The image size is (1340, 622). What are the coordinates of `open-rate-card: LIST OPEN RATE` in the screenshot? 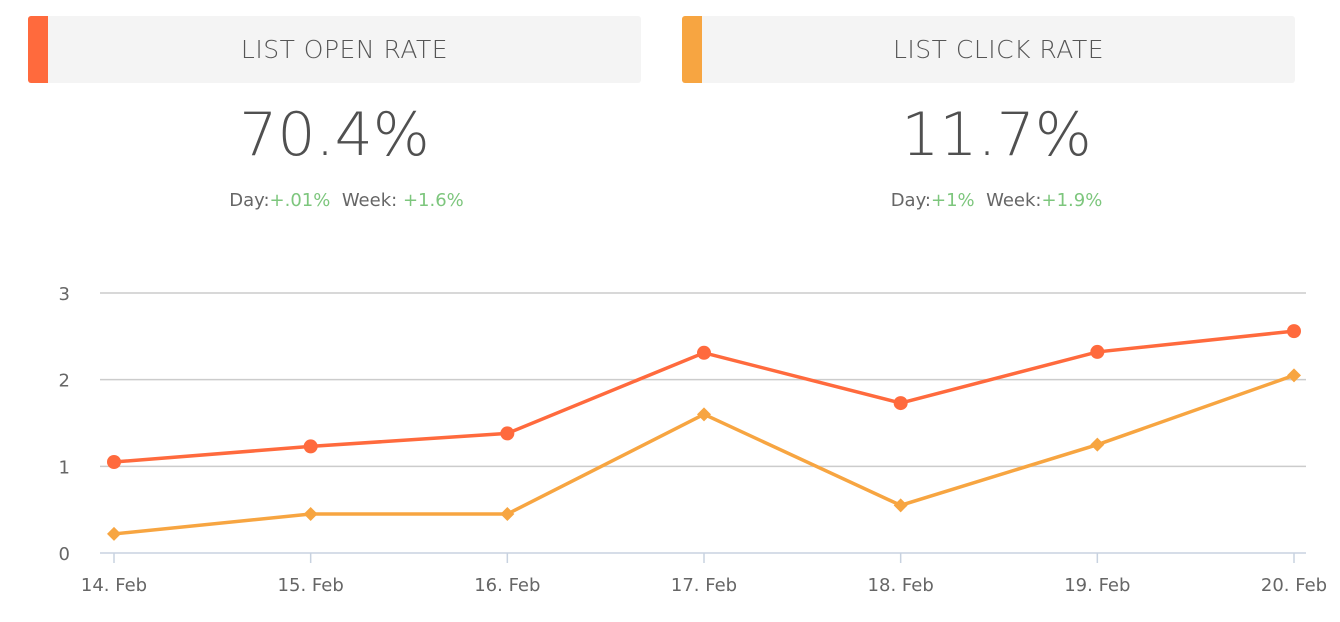 It's located at (334, 49).